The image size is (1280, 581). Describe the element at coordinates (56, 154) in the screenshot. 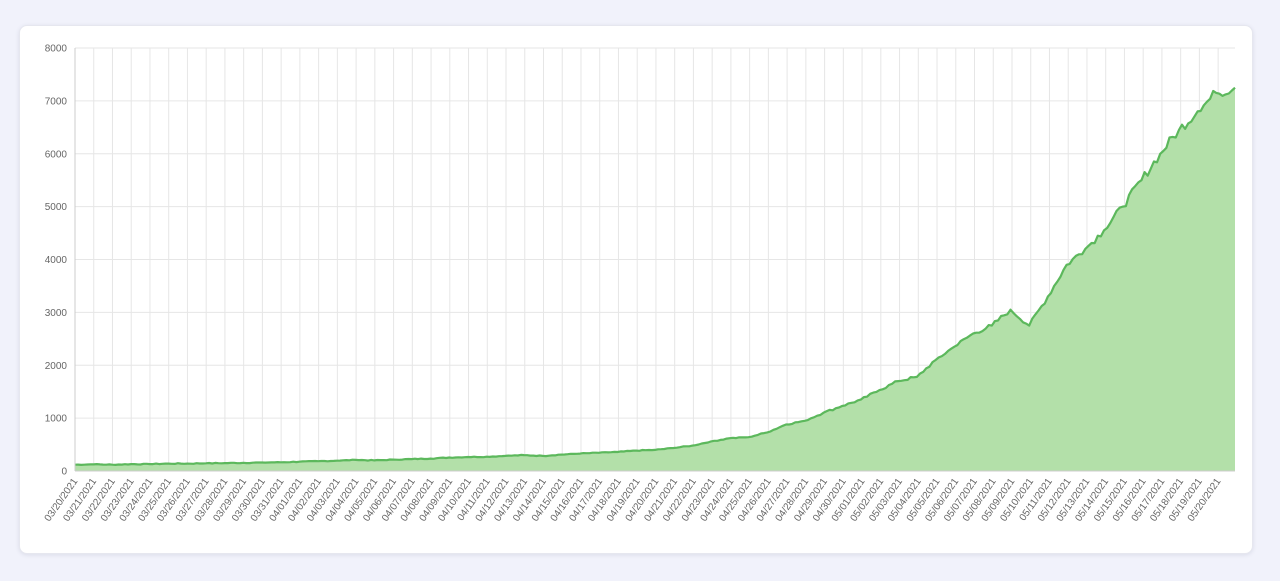

I see `y-tick-label: 6000` at that location.